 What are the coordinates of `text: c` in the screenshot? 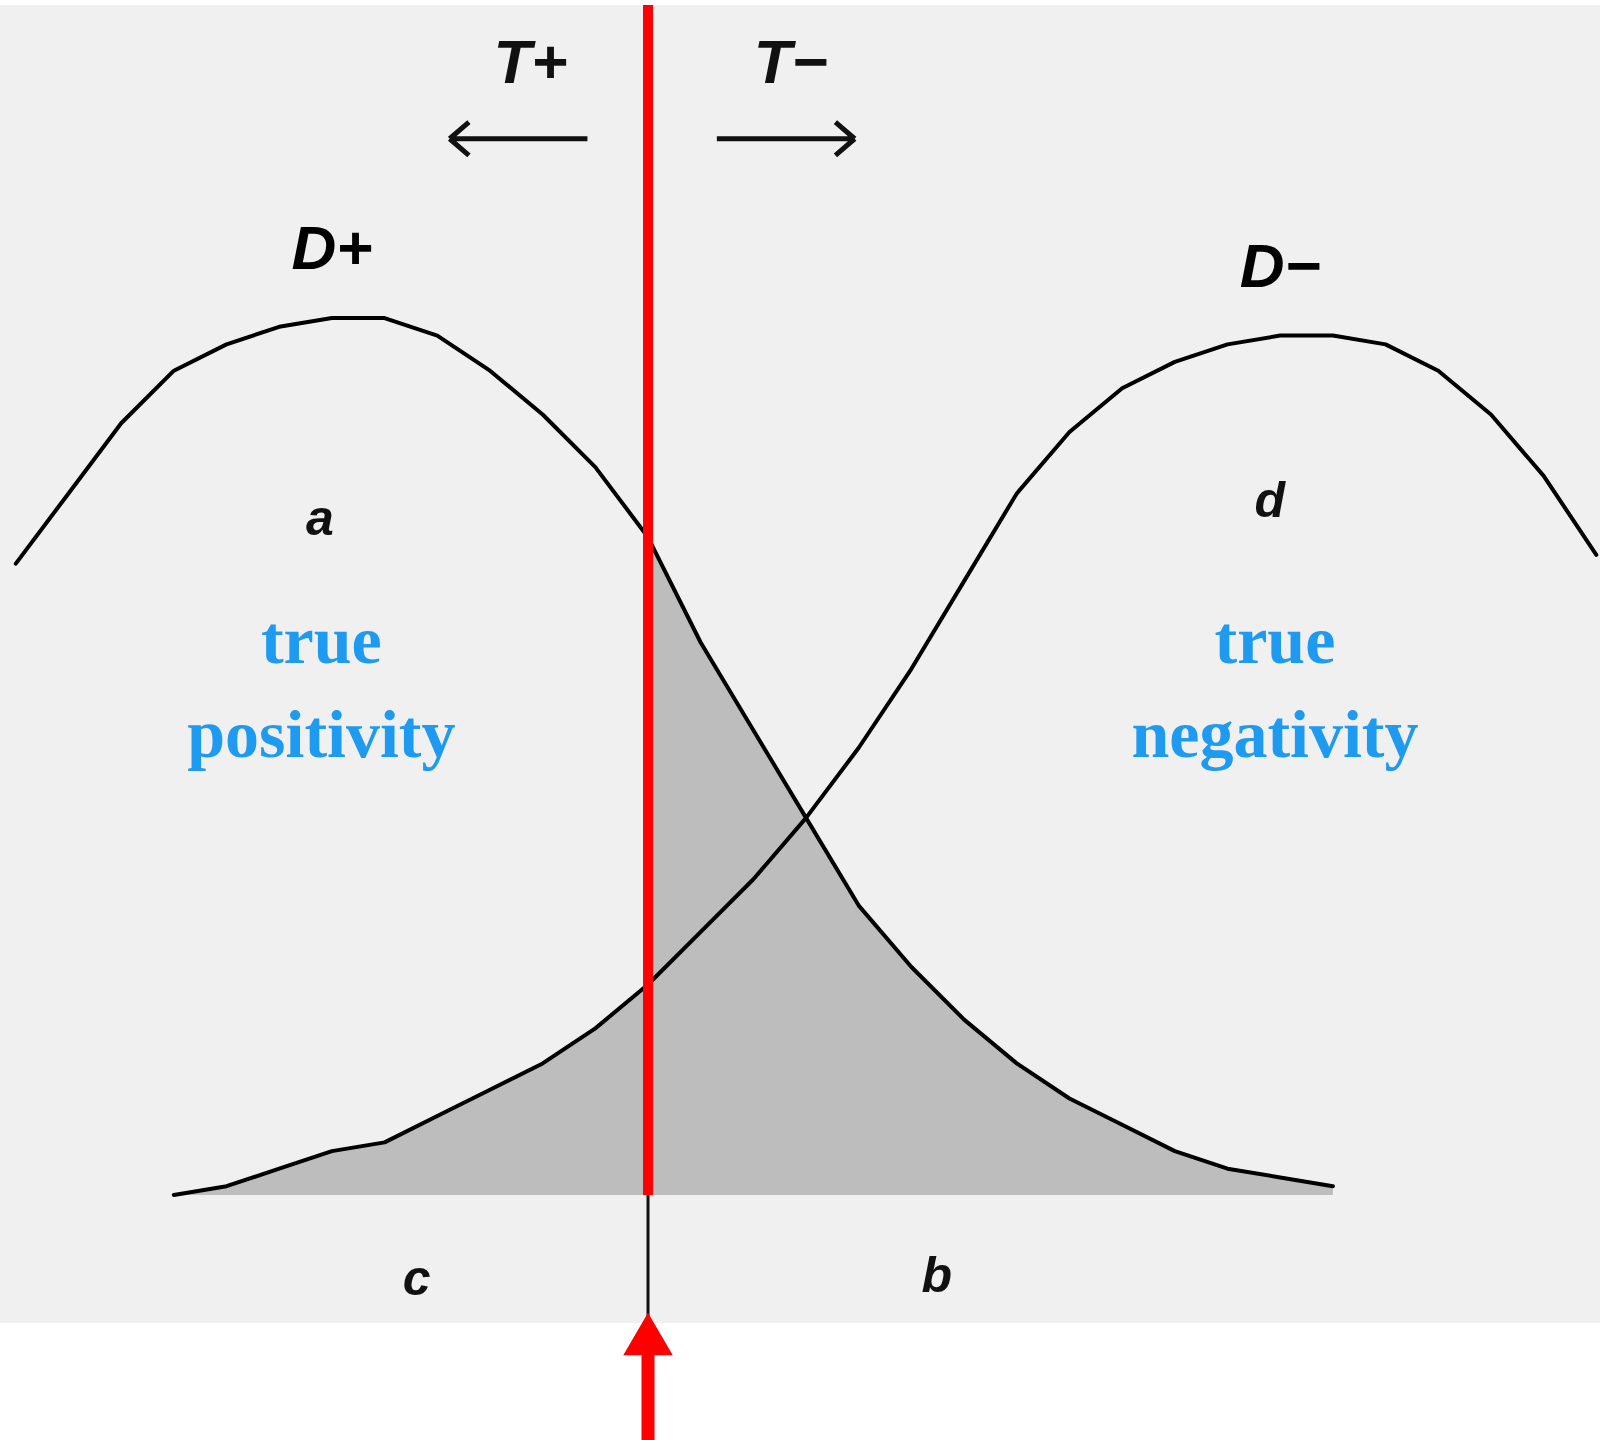 It's located at (416, 1278).